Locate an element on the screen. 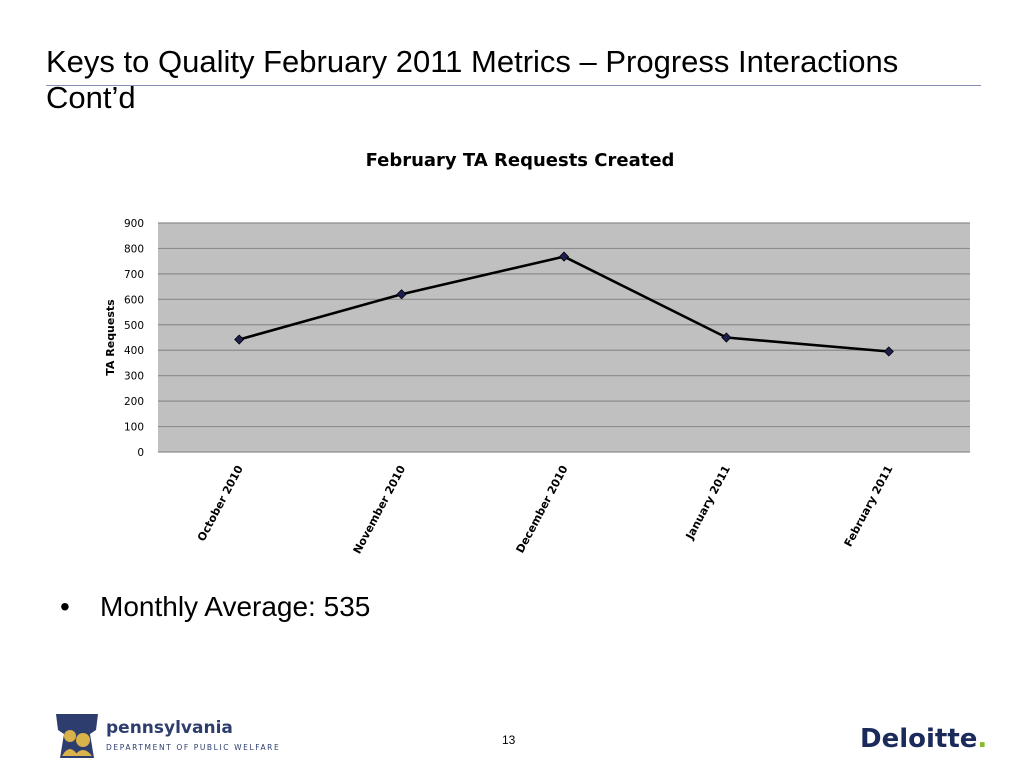 This screenshot has width=1024, height=768. title-divider is located at coordinates (513, 85).